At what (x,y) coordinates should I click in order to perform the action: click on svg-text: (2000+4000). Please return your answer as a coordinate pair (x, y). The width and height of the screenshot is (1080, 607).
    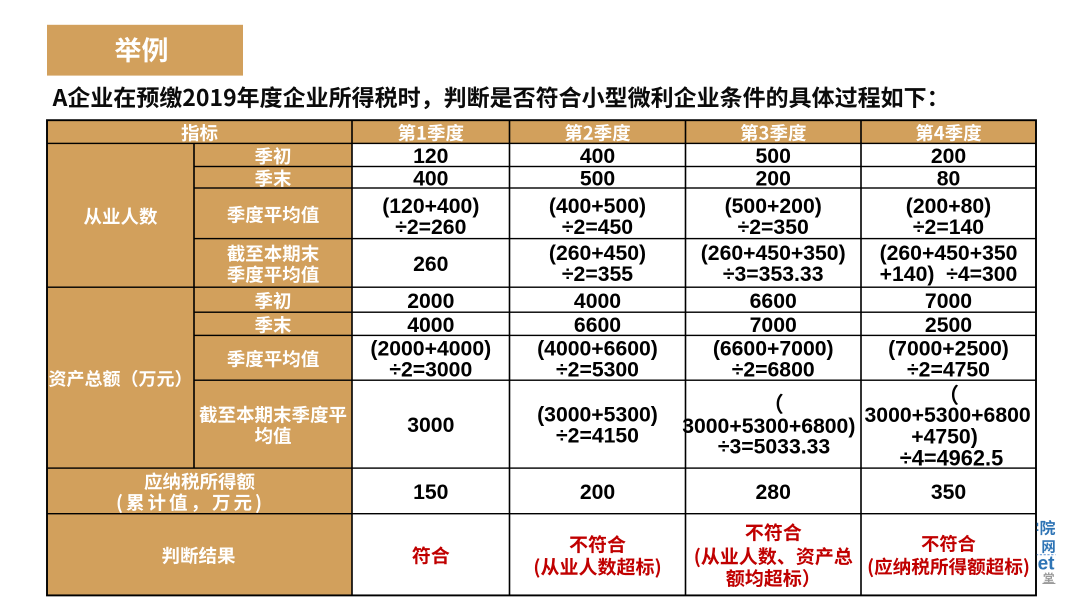
    Looking at the image, I should click on (430, 348).